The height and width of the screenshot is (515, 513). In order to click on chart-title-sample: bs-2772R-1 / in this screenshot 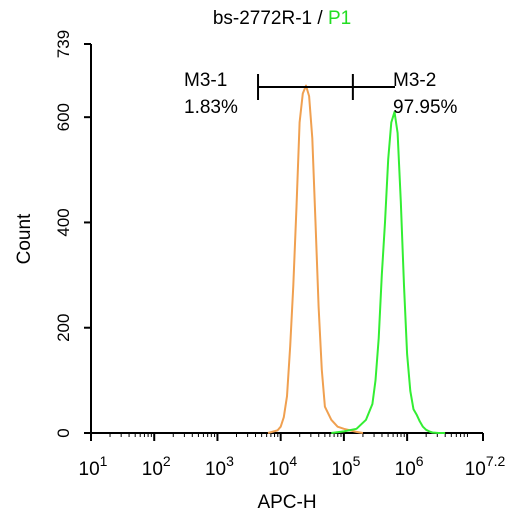, I will do `click(270, 18)`.